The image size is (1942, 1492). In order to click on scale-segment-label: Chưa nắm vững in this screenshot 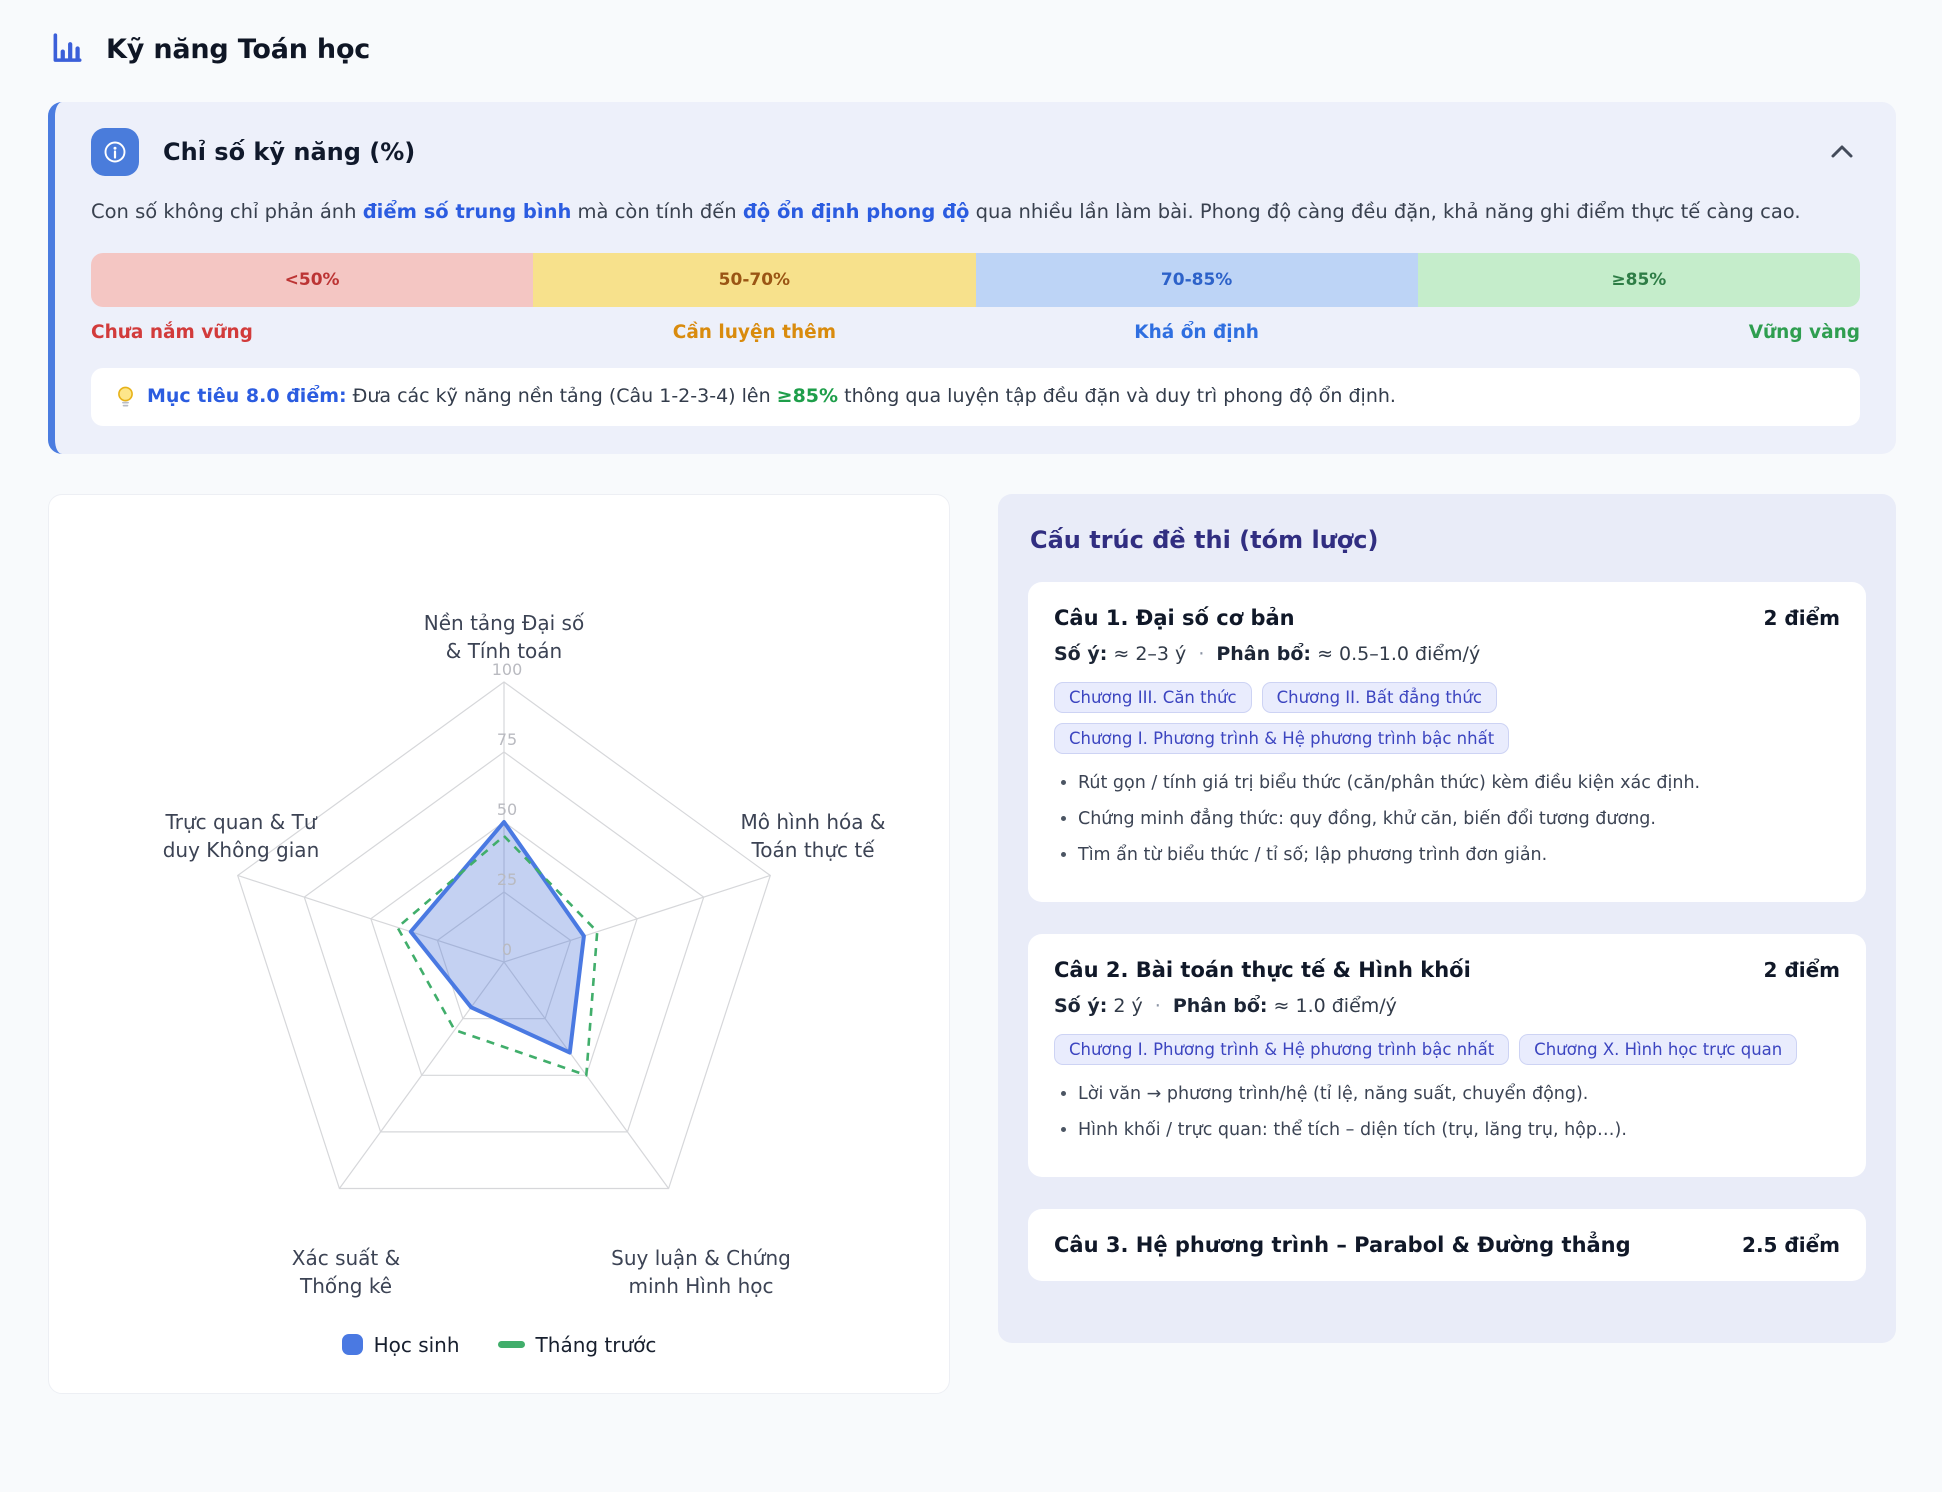, I will do `click(172, 333)`.